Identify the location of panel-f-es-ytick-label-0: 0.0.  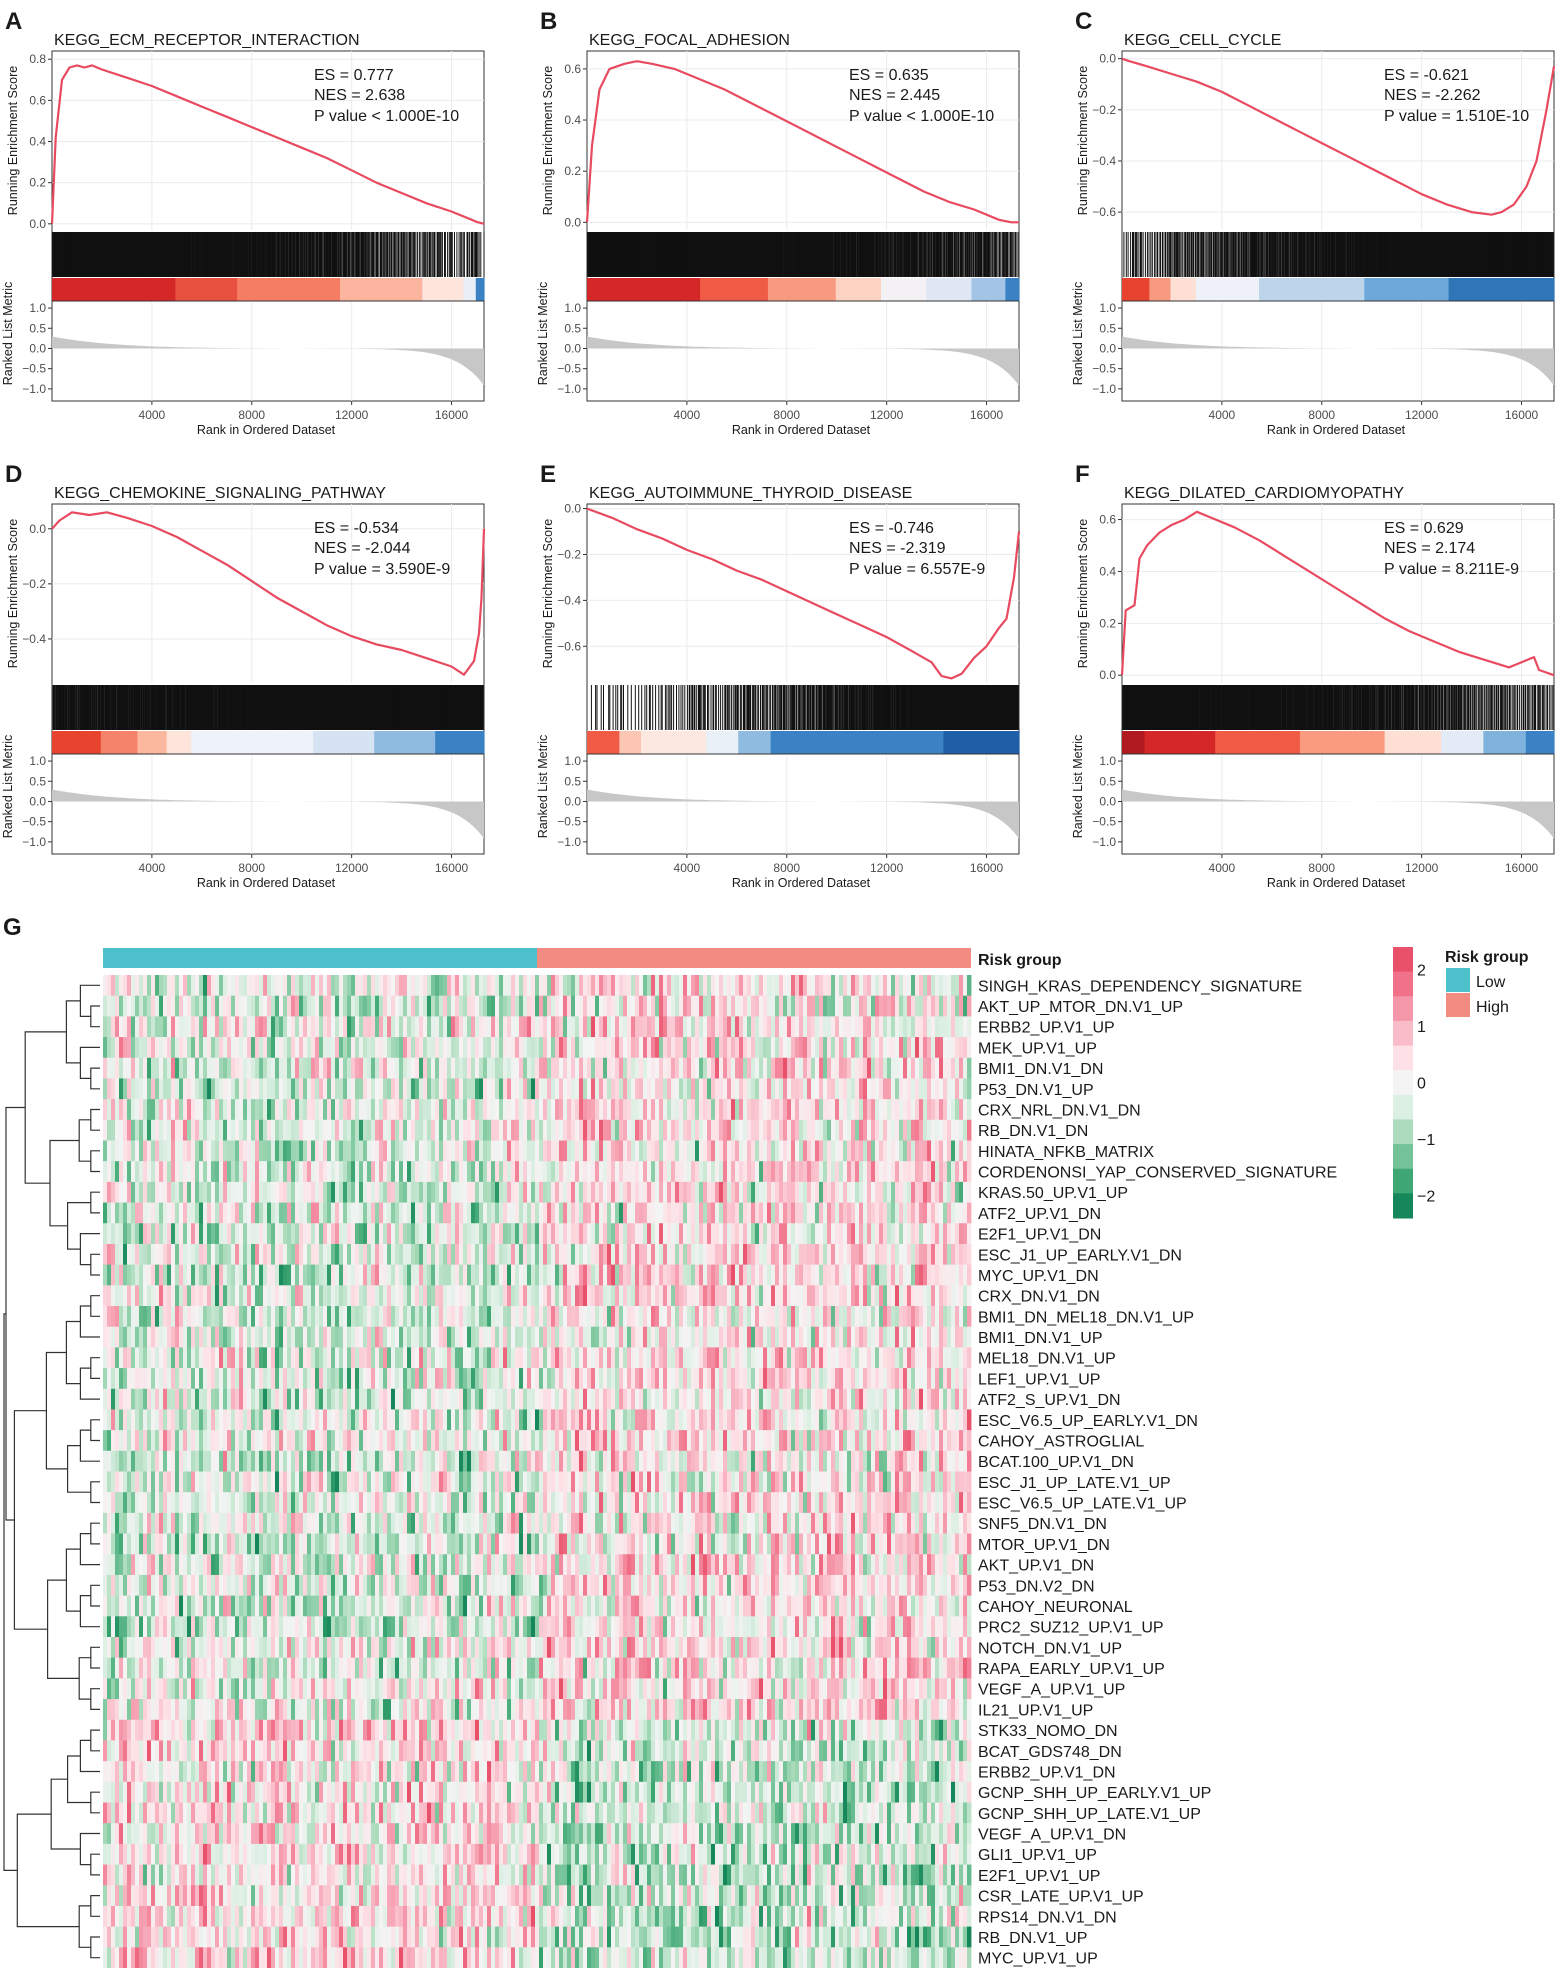
(1107, 675).